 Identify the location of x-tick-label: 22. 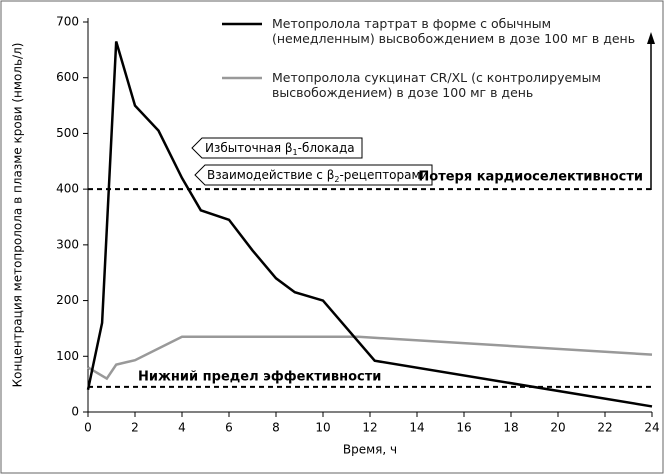
(604, 428).